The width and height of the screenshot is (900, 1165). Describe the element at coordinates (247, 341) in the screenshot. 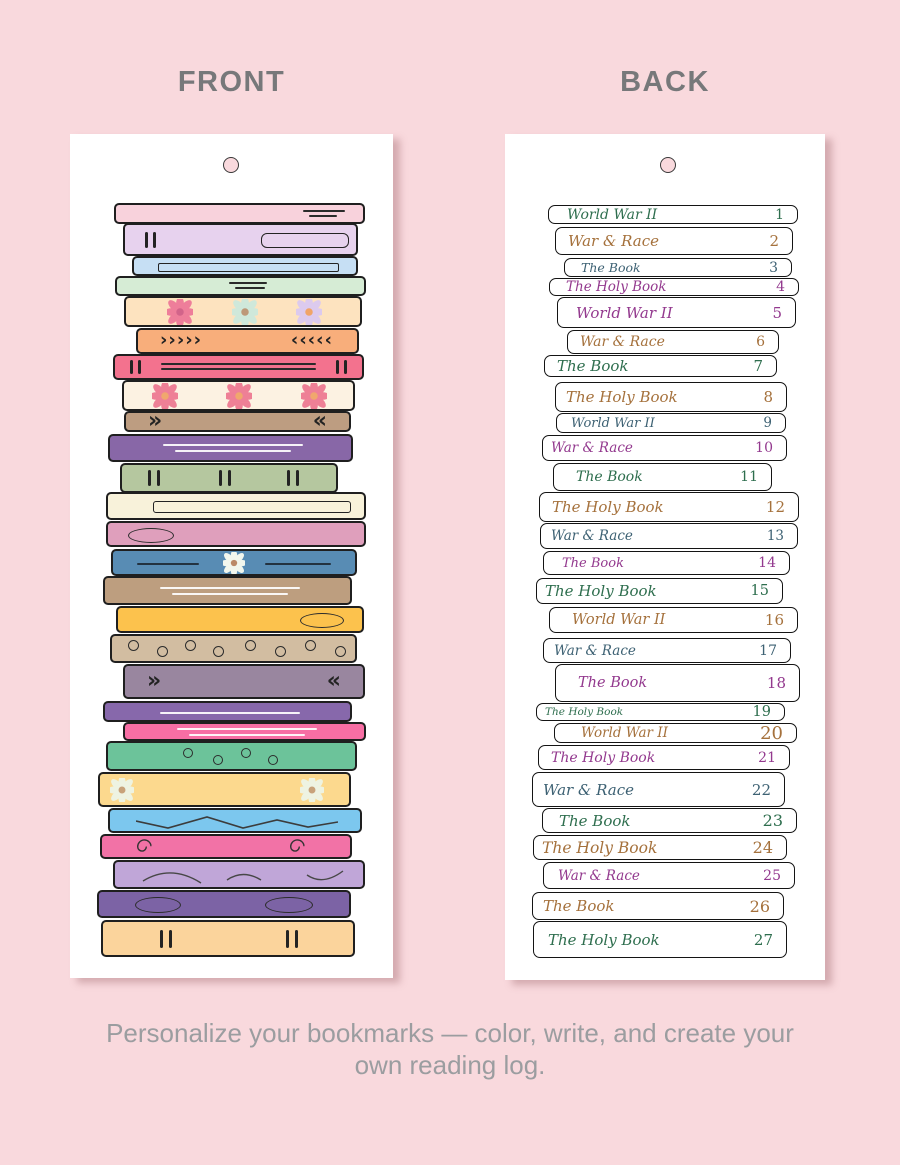

I see `book-spine-6: ››››› ‹‹‹‹‹` at that location.